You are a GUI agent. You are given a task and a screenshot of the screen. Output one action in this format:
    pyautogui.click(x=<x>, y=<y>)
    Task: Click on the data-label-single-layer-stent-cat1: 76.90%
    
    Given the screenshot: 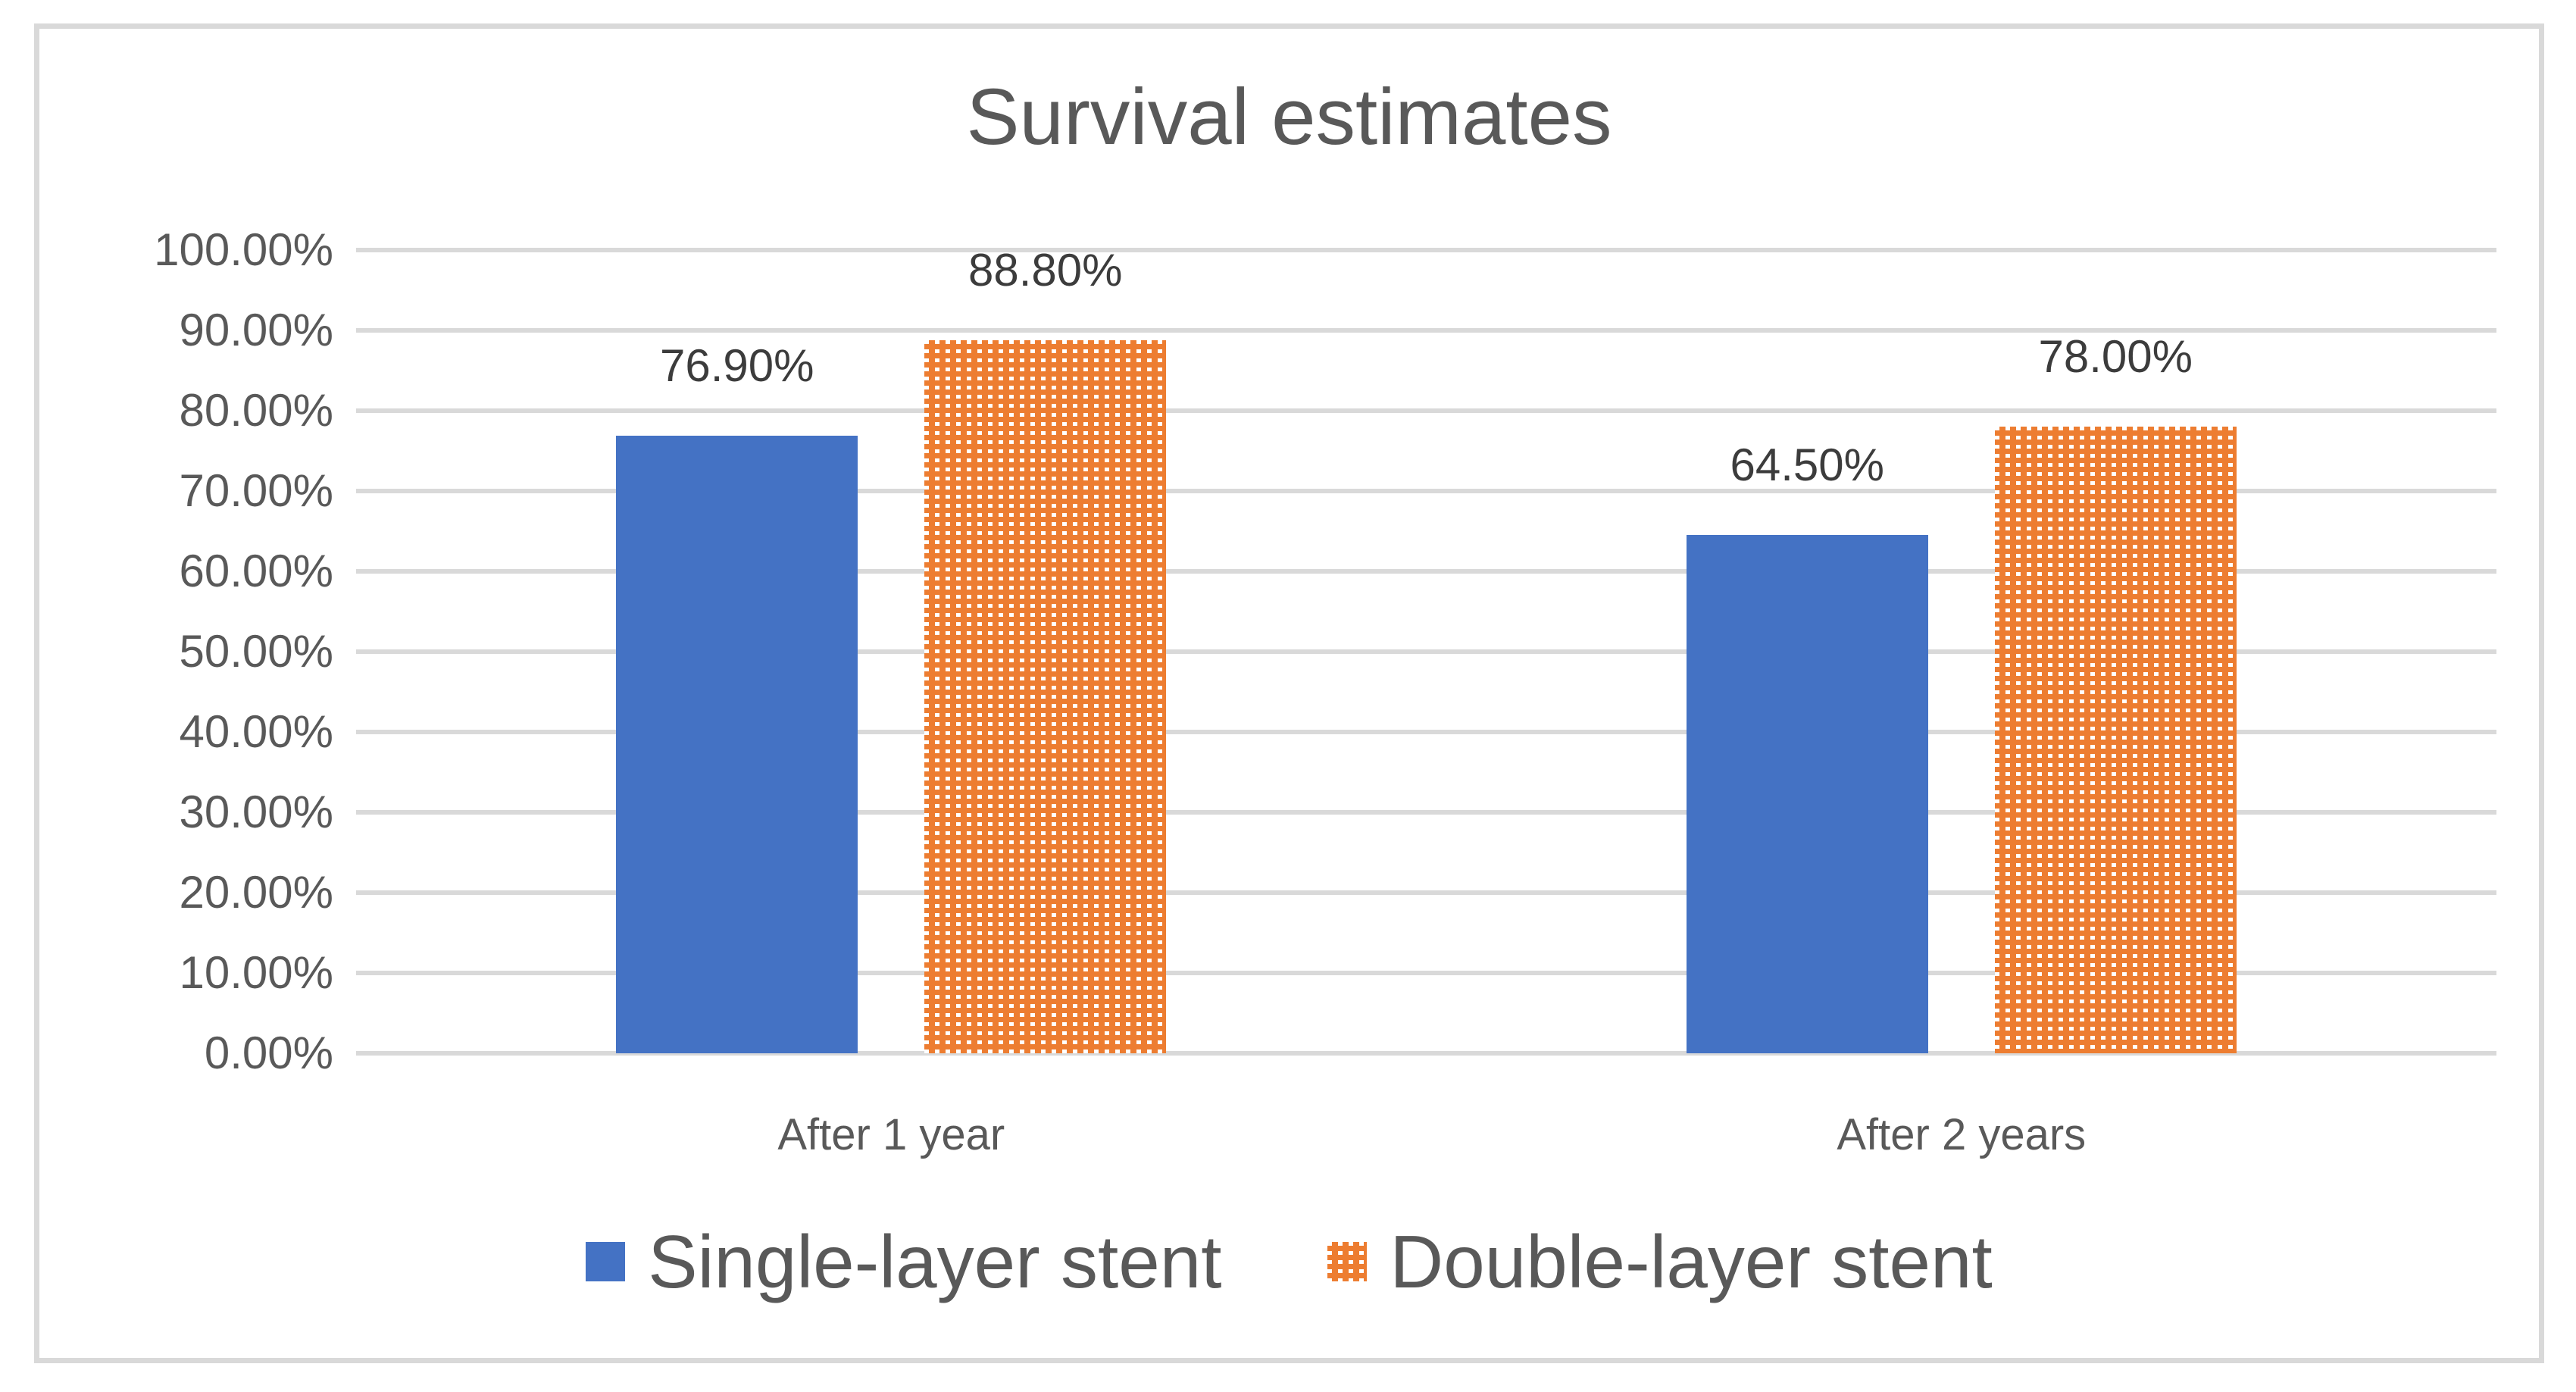 What is the action you would take?
    pyautogui.click(x=737, y=365)
    